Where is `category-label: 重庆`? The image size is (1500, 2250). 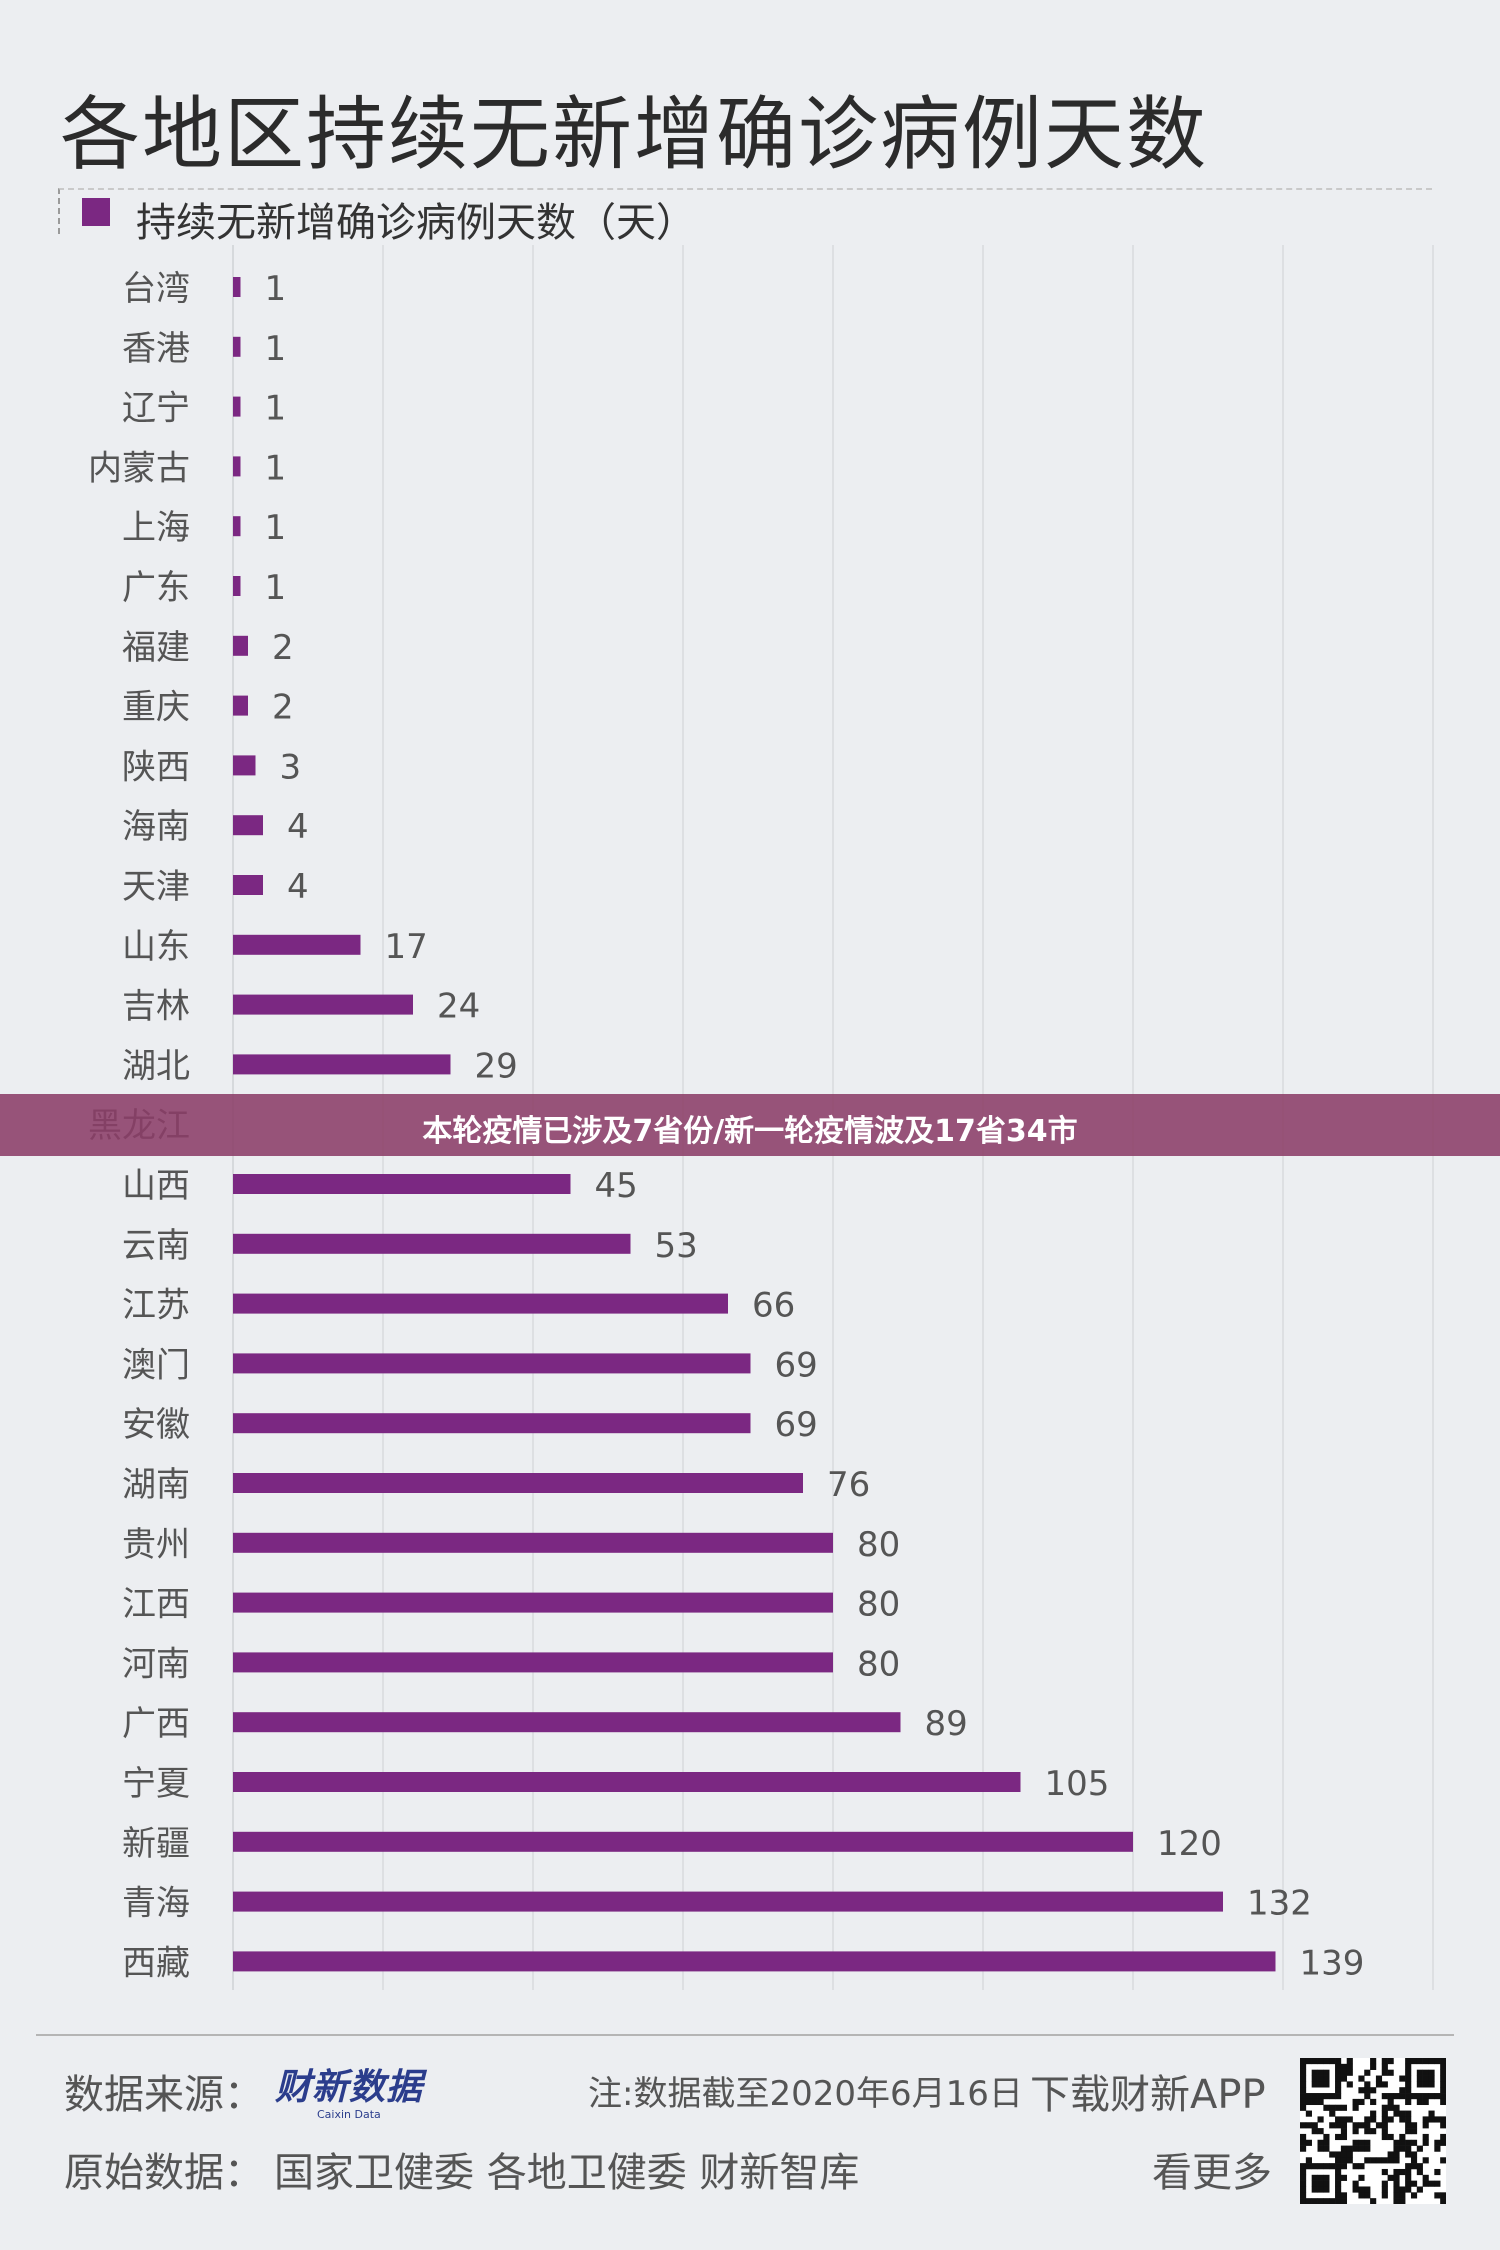 category-label: 重庆 is located at coordinates (156, 708).